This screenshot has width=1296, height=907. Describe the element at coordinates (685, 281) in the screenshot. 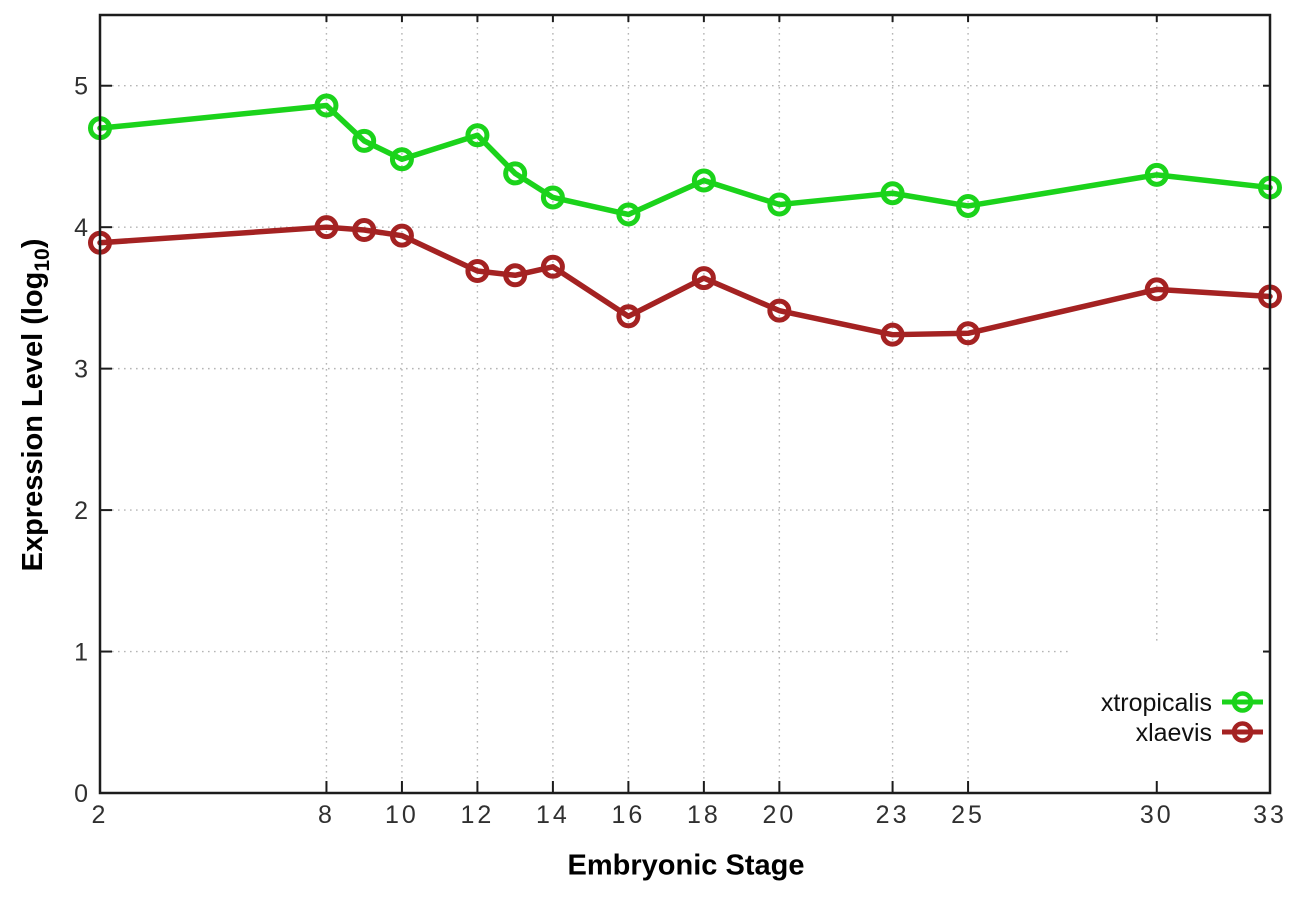

I see `series-line-xlaevis` at that location.